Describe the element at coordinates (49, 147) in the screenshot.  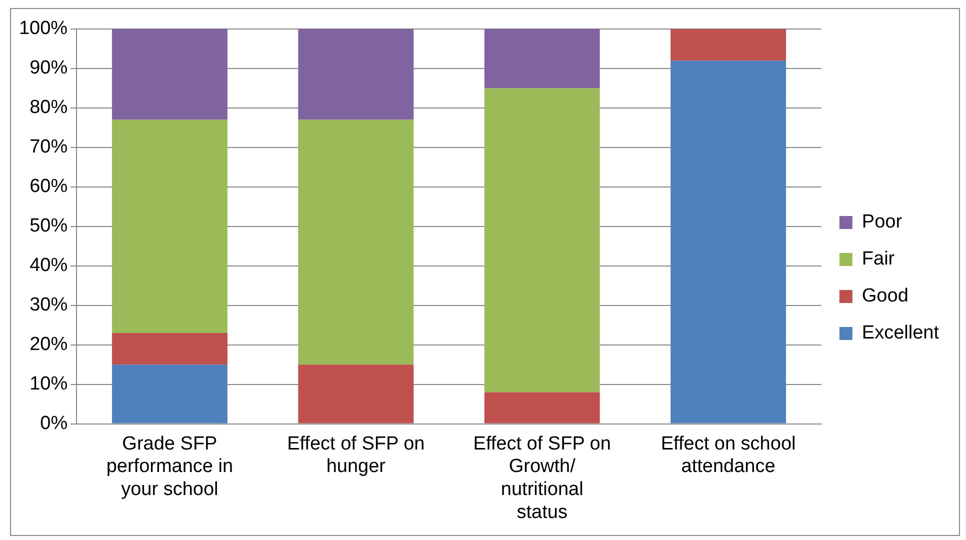
I see `y-tick-label: 70%` at that location.